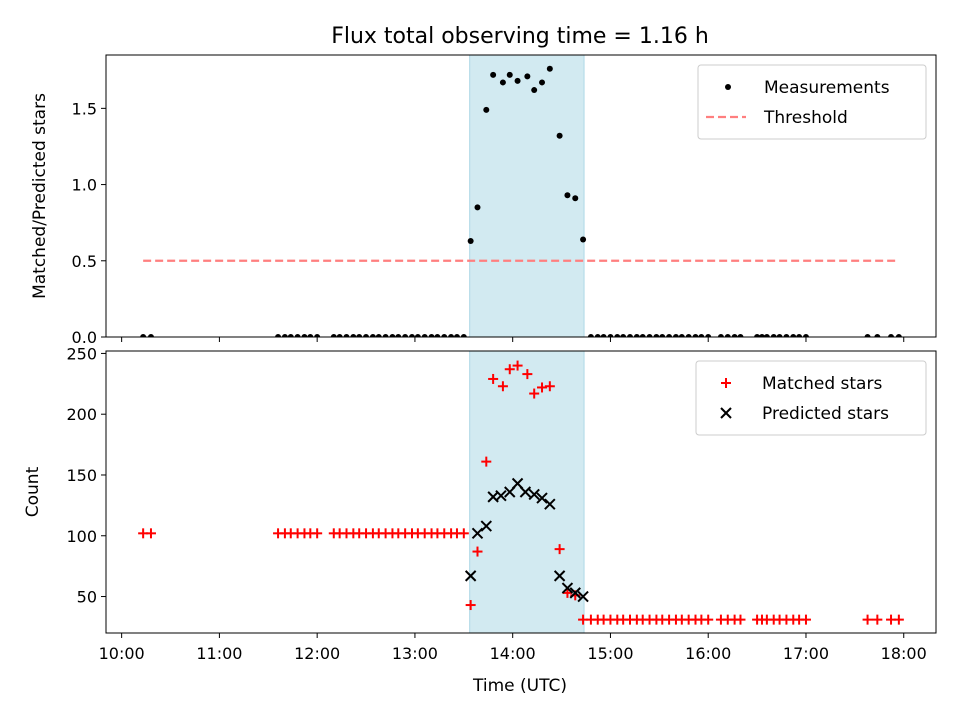 Image resolution: width=960 pixels, height=720 pixels. I want to click on bottom-y-axis-label: Count, so click(33, 491).